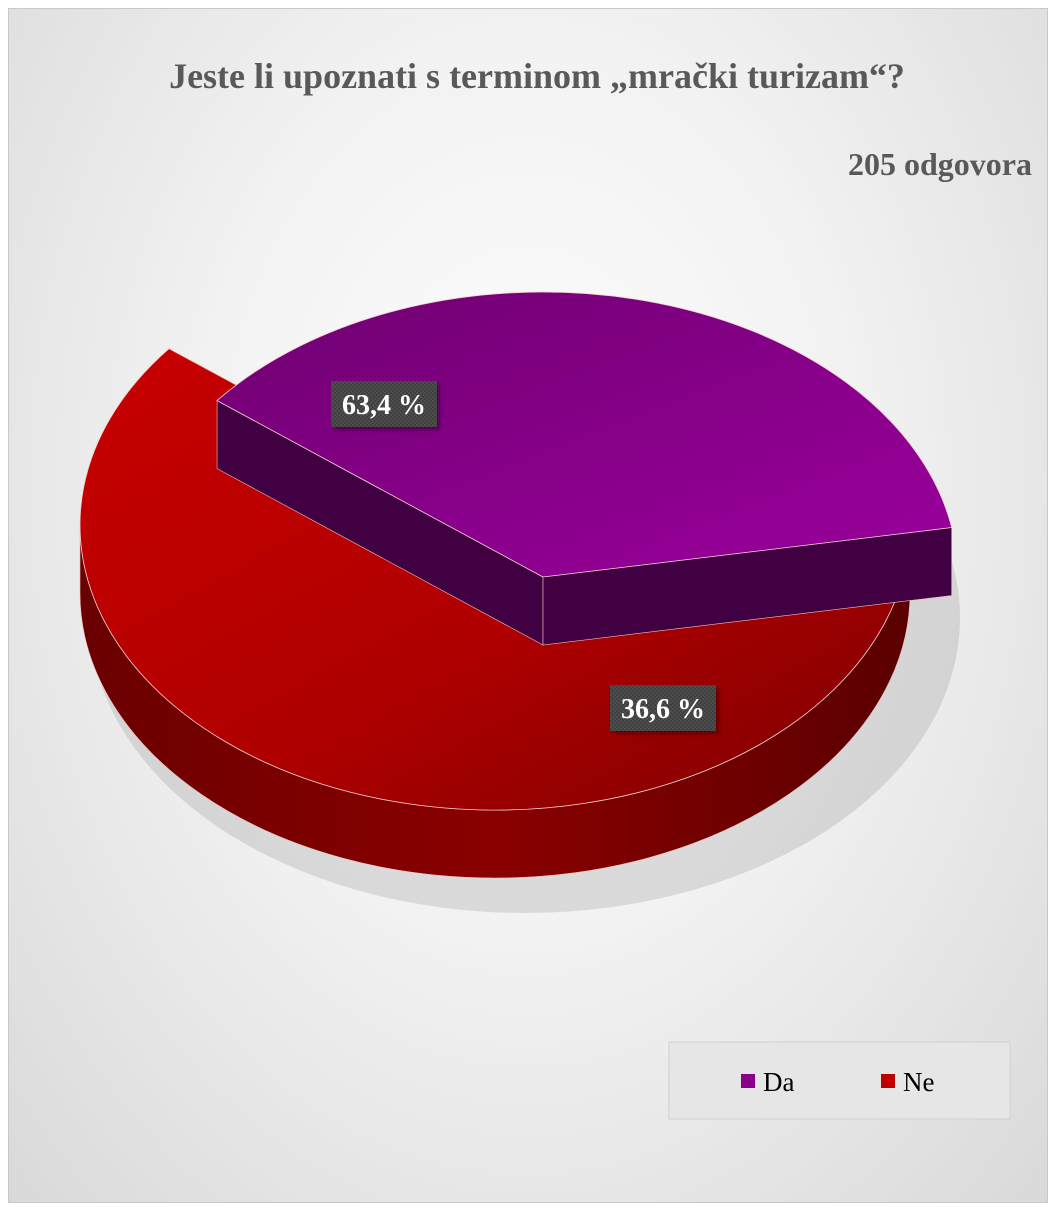 Image resolution: width=1055 pixels, height=1211 pixels. Describe the element at coordinates (918, 1082) in the screenshot. I see `legend-label-ne: Ne` at that location.